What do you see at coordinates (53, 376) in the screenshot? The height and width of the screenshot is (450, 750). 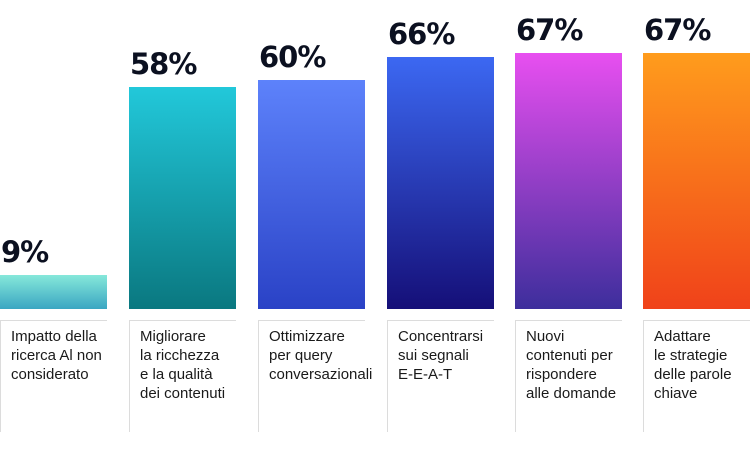 I see `category-label: Impatto della ricerca Al non considerato` at bounding box center [53, 376].